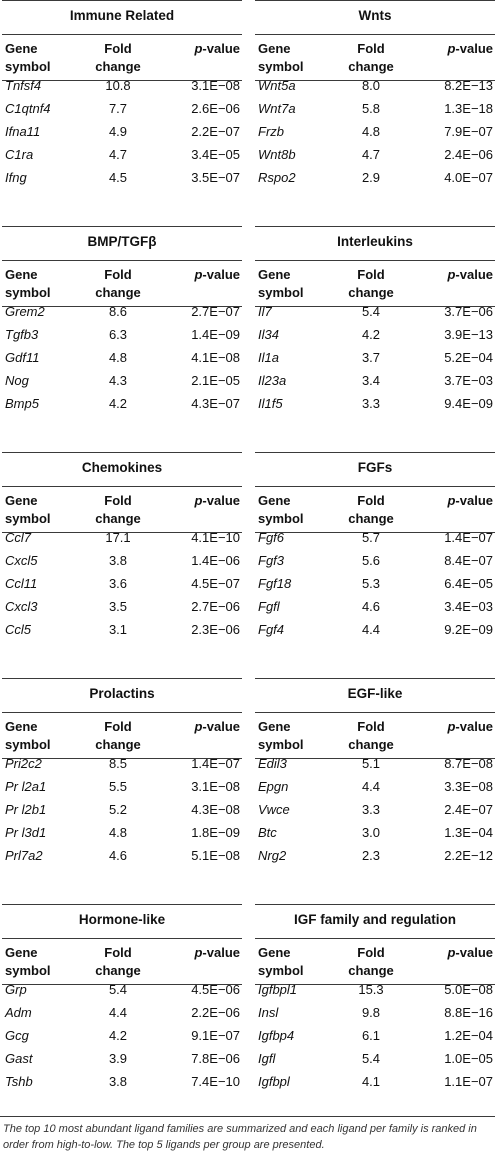 This screenshot has width=495, height=1157. What do you see at coordinates (375, 241) in the screenshot?
I see `panel-title: Interleukins` at bounding box center [375, 241].